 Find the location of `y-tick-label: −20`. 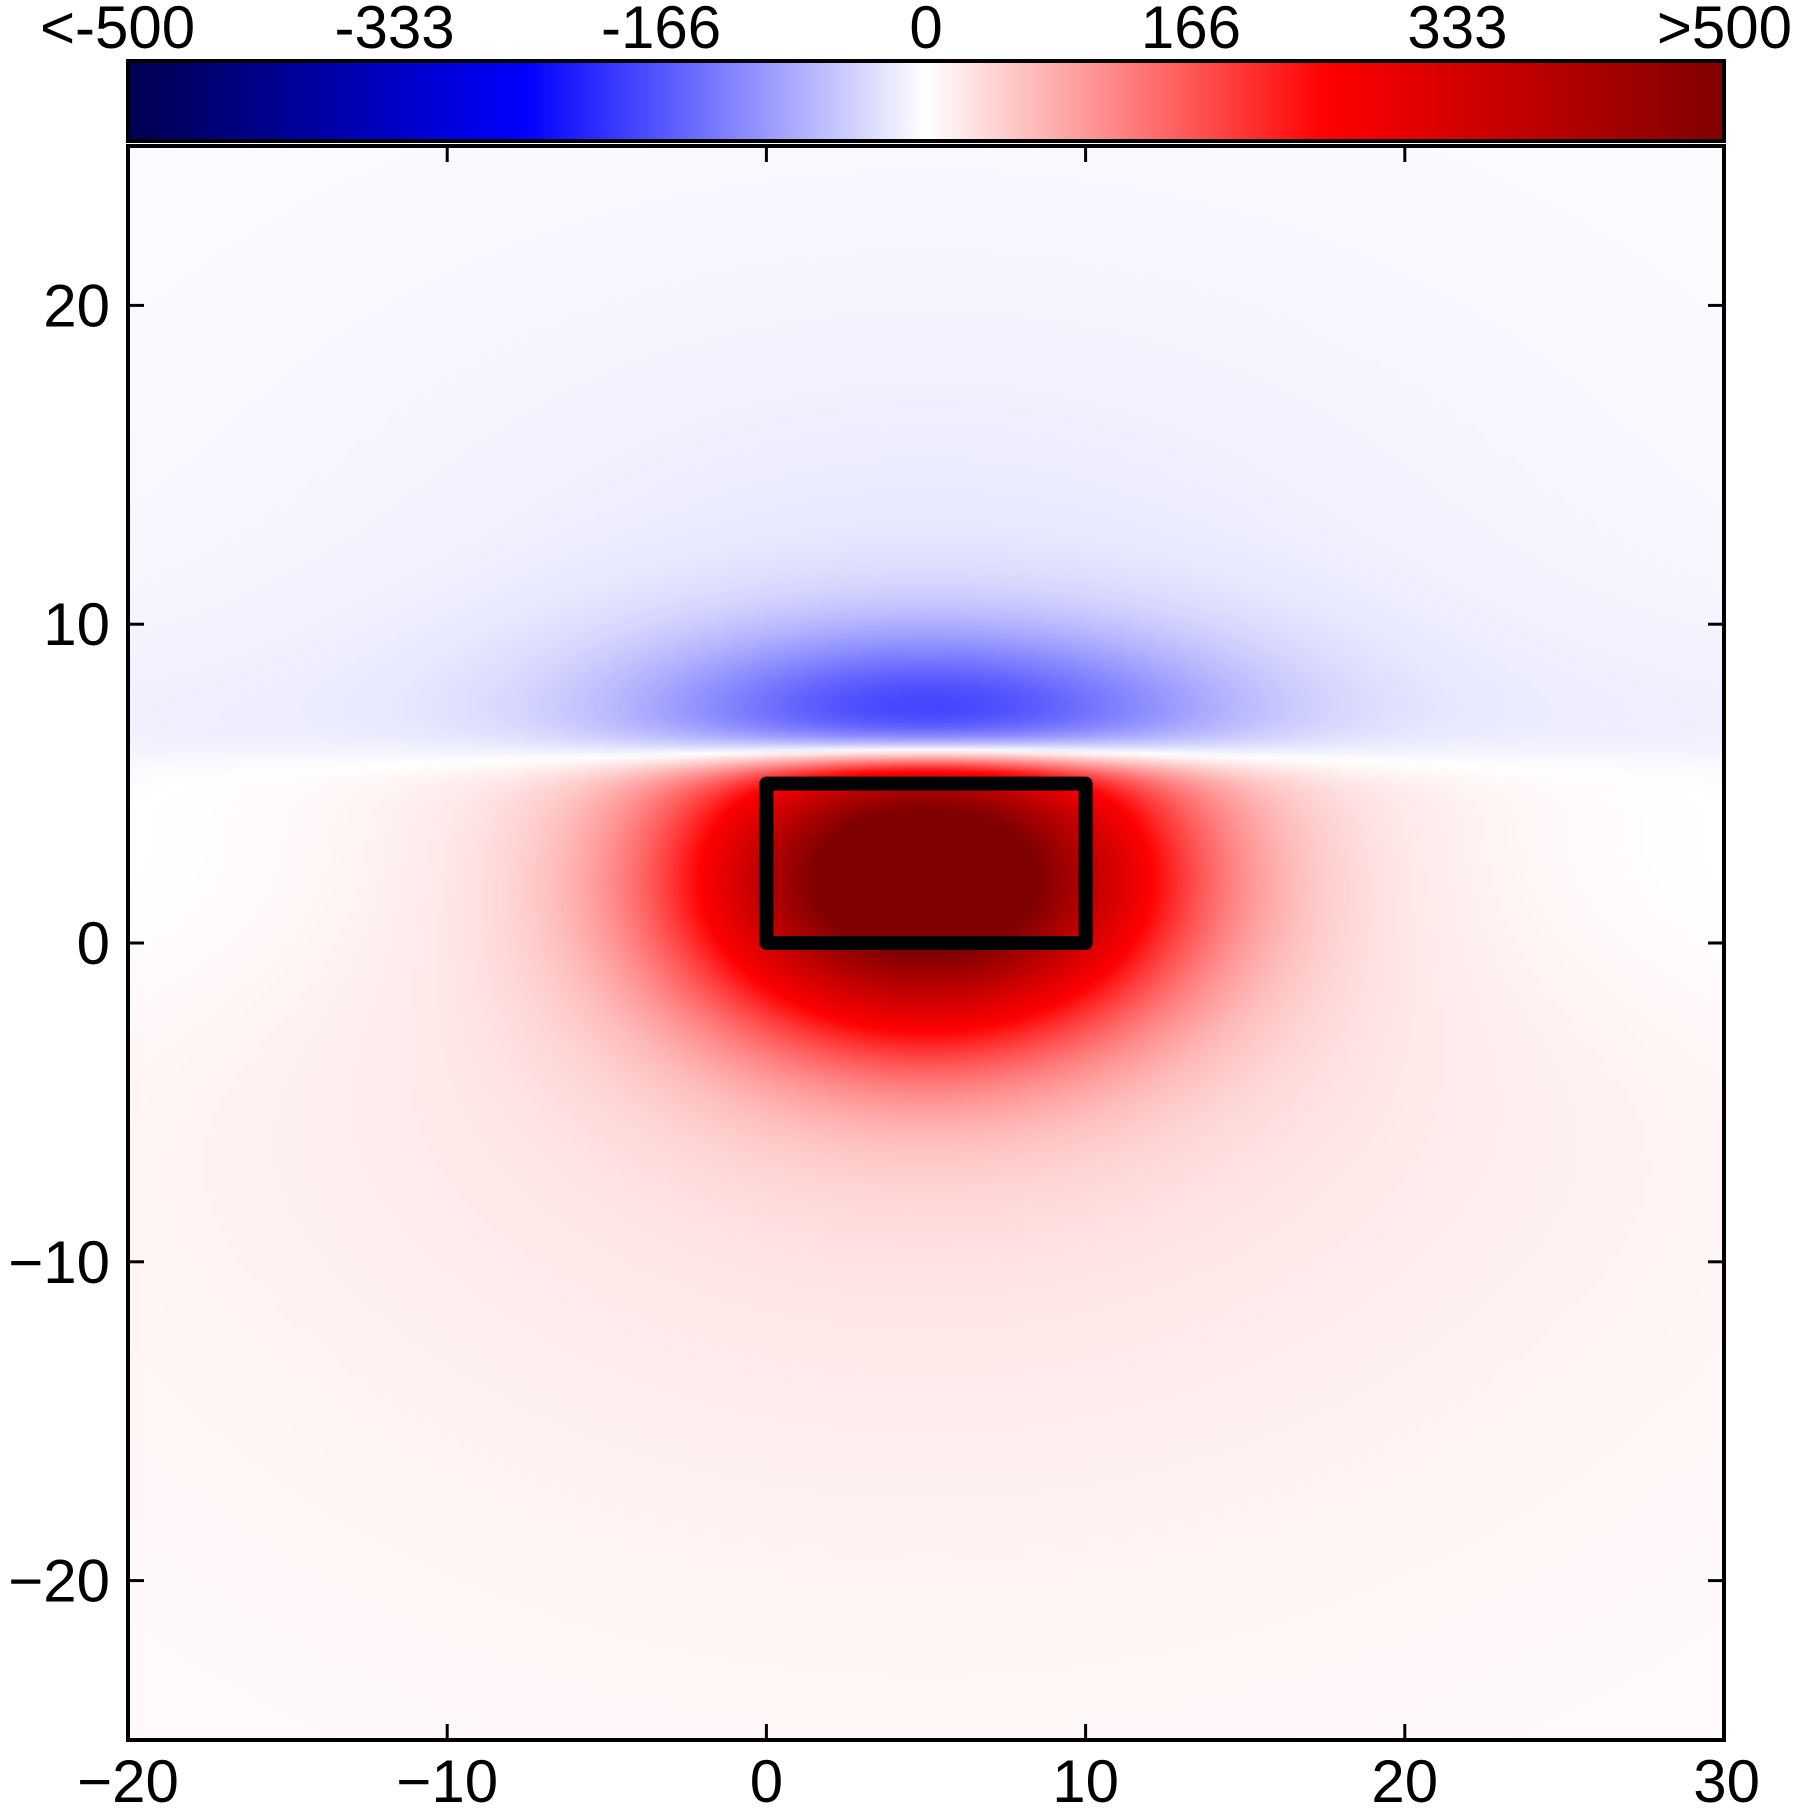

y-tick-label: −20 is located at coordinates (59, 1581).